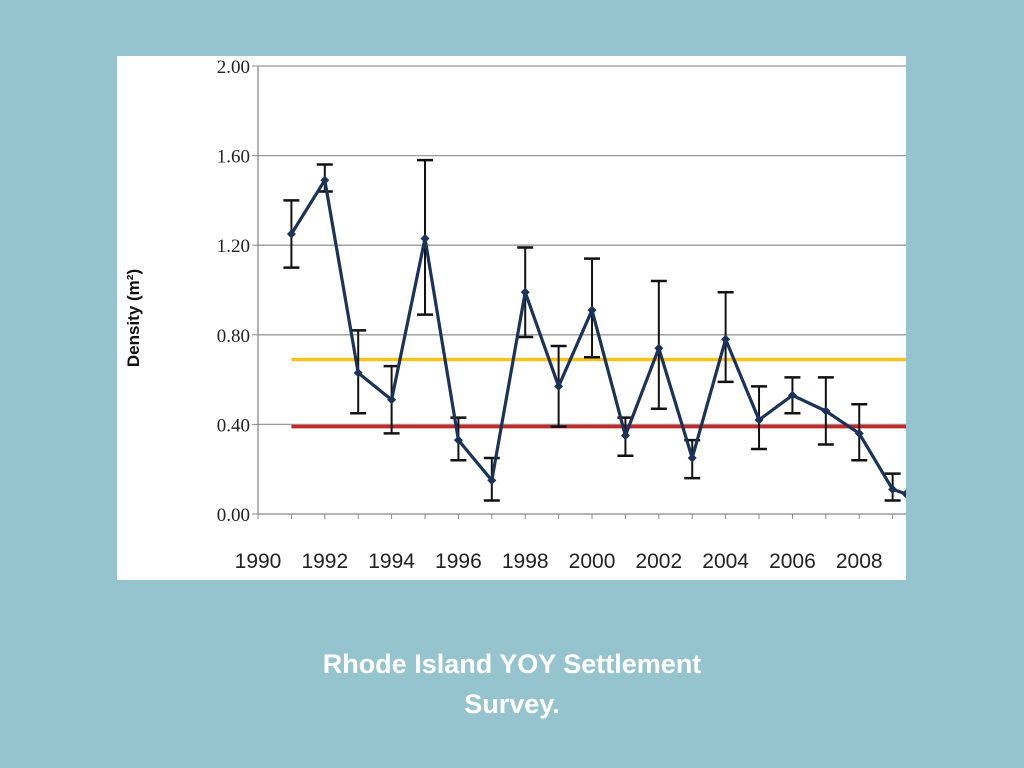 The image size is (1024, 768). Describe the element at coordinates (525, 561) in the screenshot. I see `x-tick-label: 1998` at that location.